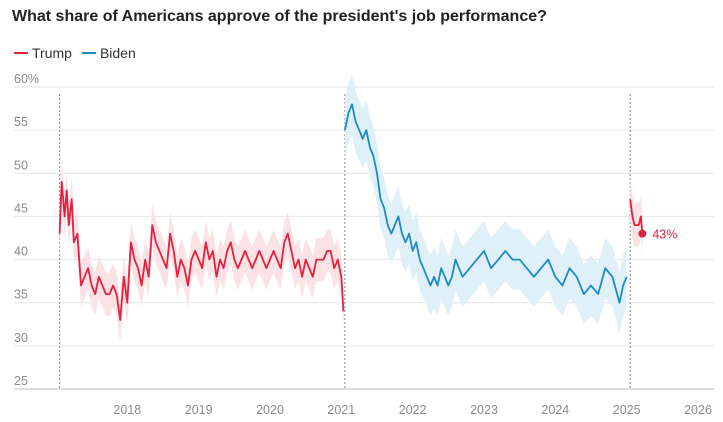 The image size is (723, 422). I want to click on x-tick-label: 2025, so click(627, 410).